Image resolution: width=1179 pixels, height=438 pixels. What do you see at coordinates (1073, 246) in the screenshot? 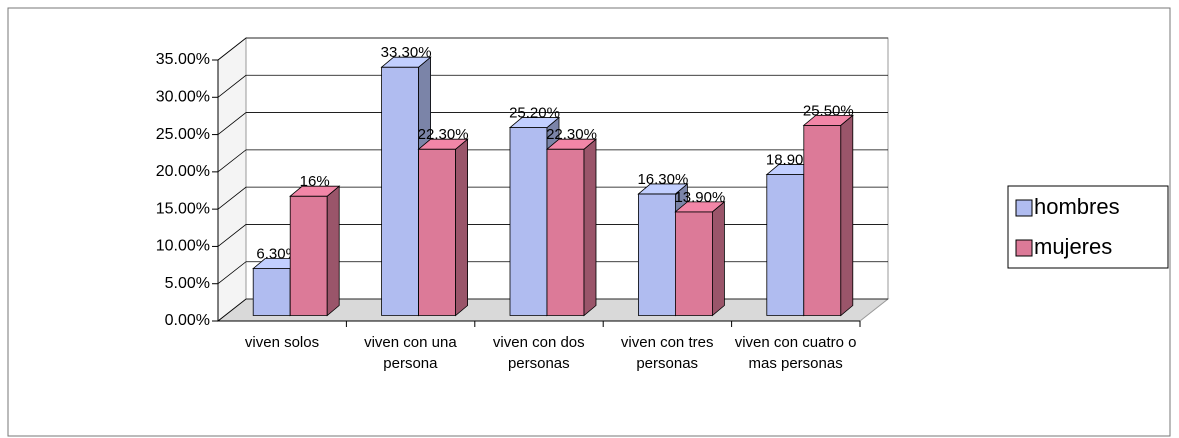
I see `legend-label: mujeres` at bounding box center [1073, 246].